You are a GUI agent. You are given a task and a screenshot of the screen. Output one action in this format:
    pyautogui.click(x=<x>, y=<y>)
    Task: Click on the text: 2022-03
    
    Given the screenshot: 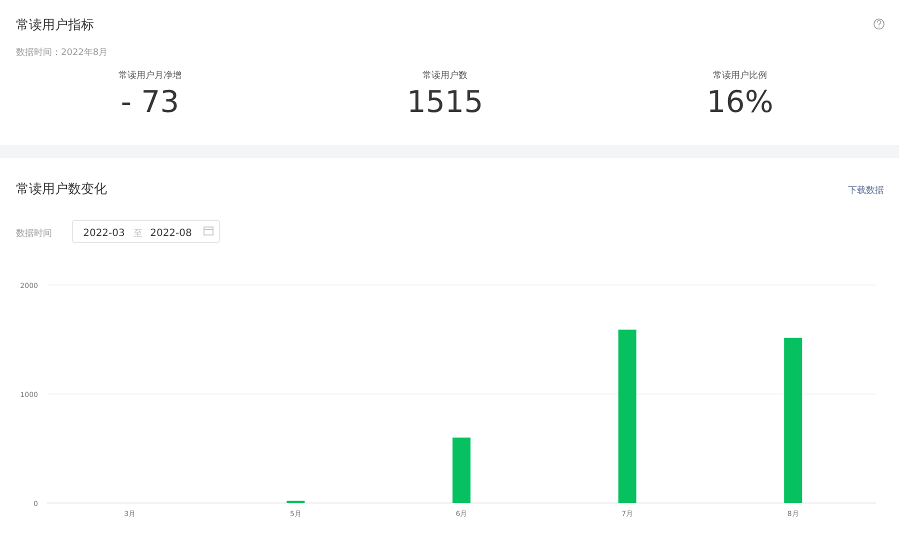 What is the action you would take?
    pyautogui.click(x=104, y=233)
    